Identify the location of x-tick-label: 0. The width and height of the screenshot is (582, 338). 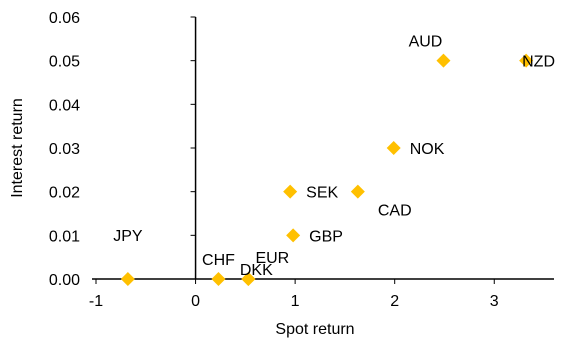
(195, 301).